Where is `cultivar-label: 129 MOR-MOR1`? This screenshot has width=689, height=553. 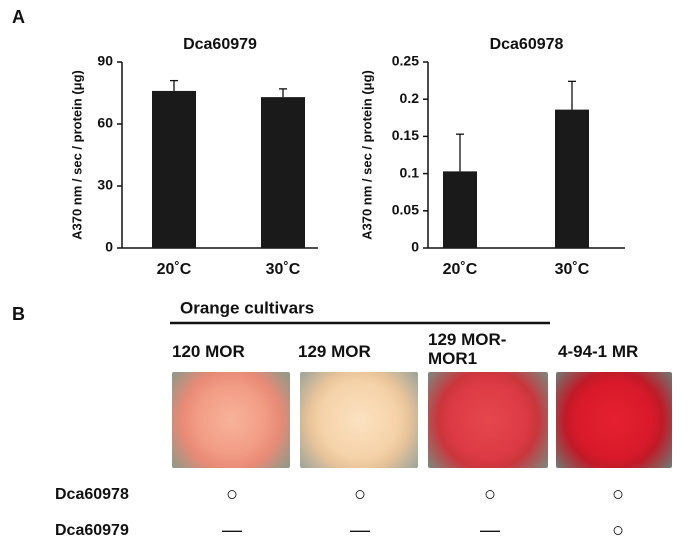
cultivar-label: 129 MOR-MOR1 is located at coordinates (467, 349).